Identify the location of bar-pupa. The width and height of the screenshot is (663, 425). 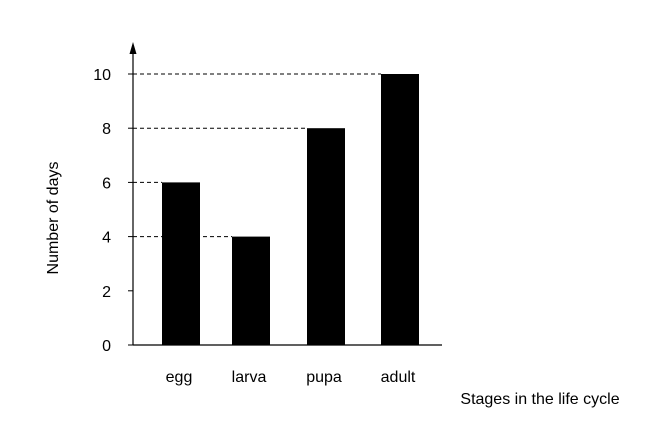
(326, 236).